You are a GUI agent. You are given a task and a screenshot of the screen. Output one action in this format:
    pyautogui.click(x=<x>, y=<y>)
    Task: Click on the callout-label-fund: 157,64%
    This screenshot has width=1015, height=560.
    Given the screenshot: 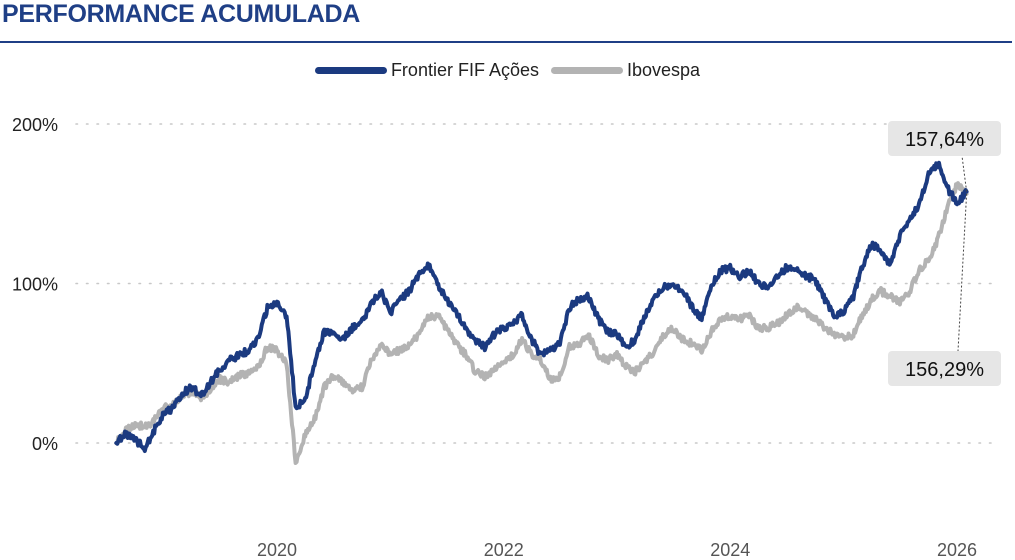 What is the action you would take?
    pyautogui.click(x=944, y=140)
    